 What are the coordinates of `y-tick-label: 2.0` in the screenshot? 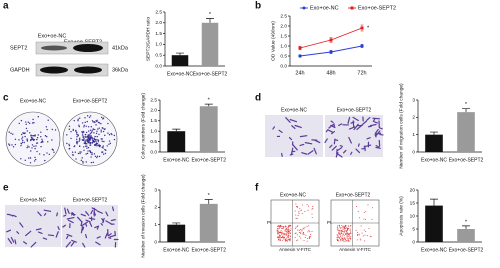 It's located at (153, 111).